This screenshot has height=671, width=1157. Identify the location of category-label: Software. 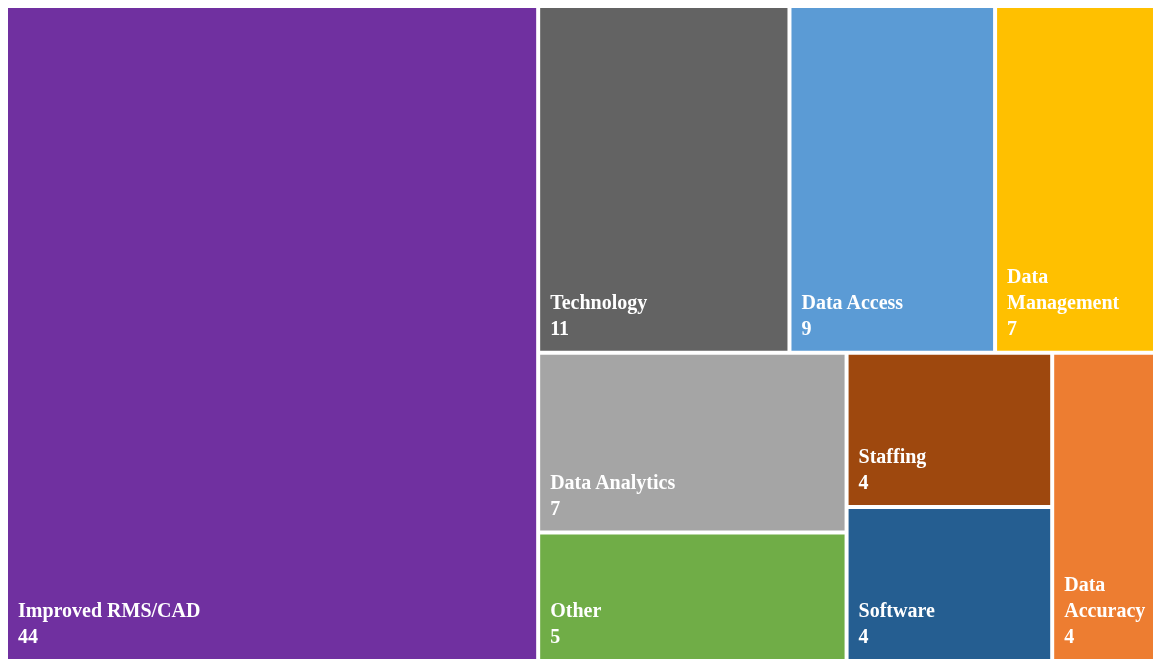
(896, 610).